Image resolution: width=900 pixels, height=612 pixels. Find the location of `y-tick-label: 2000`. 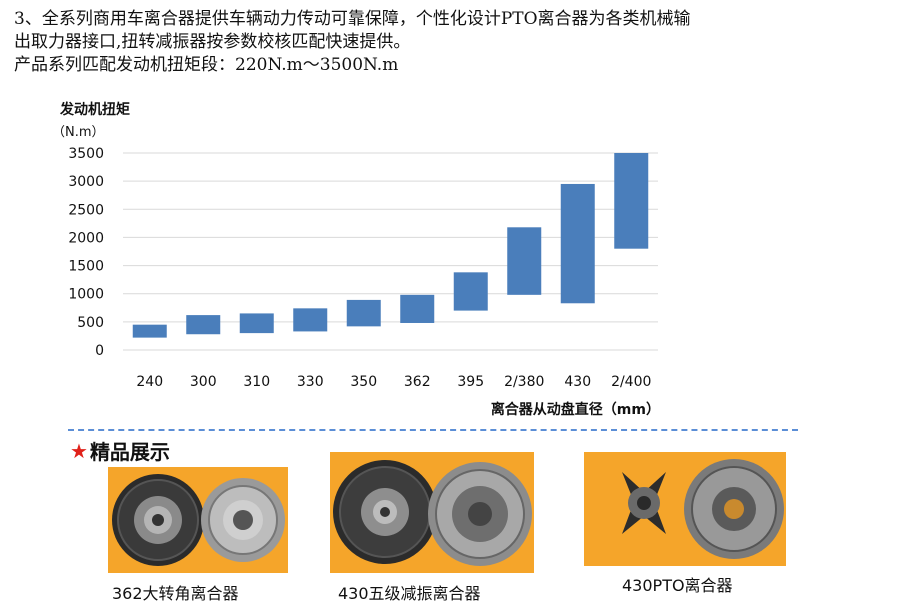

y-tick-label: 2000 is located at coordinates (86, 238).